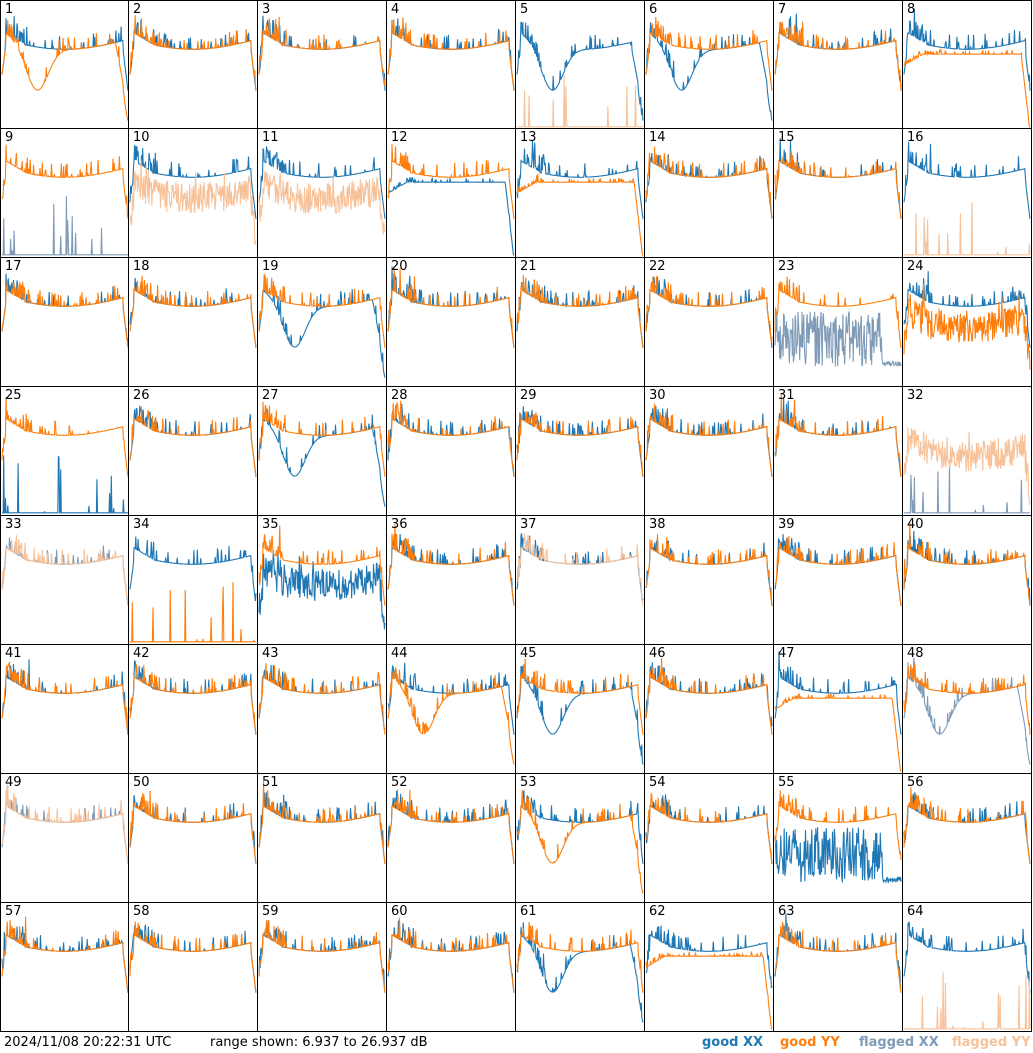 This screenshot has width=1033, height=1053. What do you see at coordinates (786, 782) in the screenshot?
I see `panel-label: 55` at bounding box center [786, 782].